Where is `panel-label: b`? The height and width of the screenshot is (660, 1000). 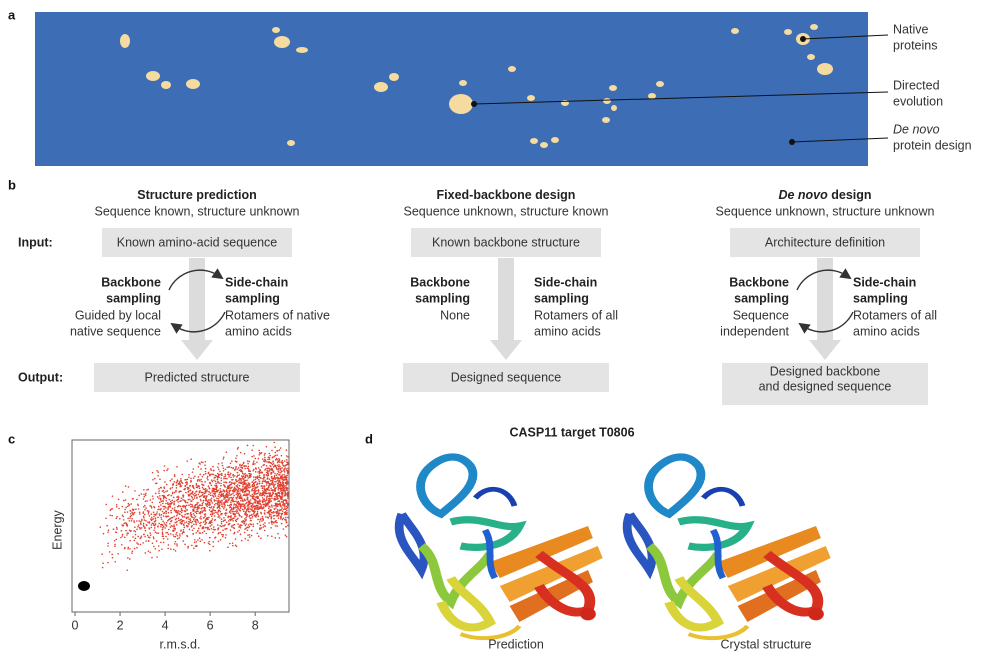 panel-label: b is located at coordinates (12, 184).